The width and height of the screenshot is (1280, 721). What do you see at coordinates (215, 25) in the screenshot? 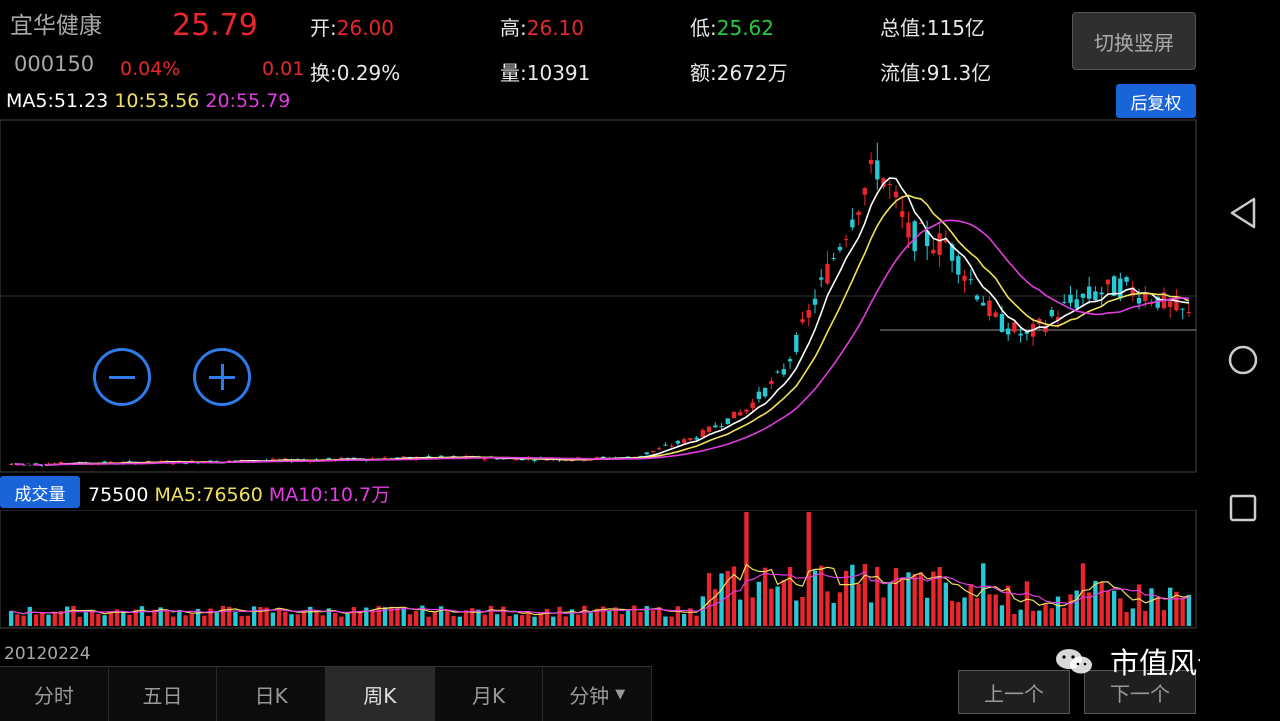
I see `stock-price: 25.79` at bounding box center [215, 25].